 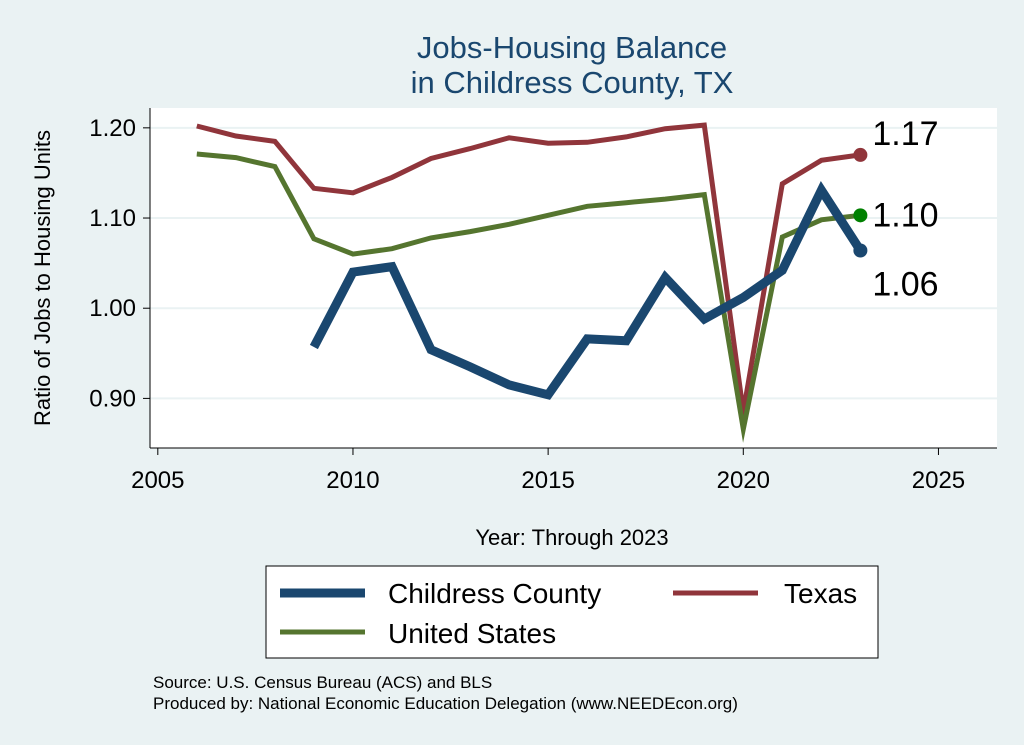 What do you see at coordinates (352, 480) in the screenshot?
I see `x-tick-label: 2010` at bounding box center [352, 480].